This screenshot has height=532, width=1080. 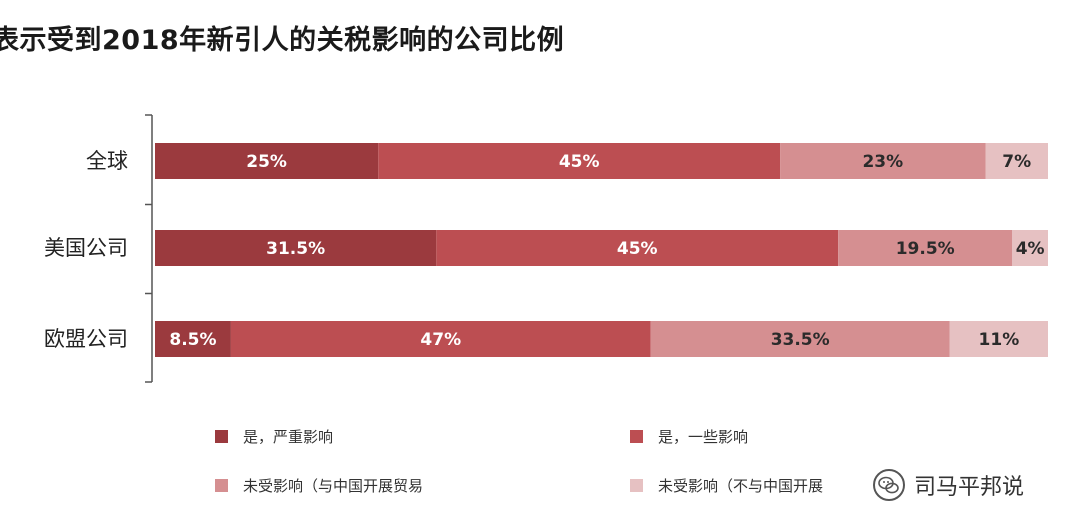 I want to click on legend-item: 是，一些影响, so click(x=689, y=436).